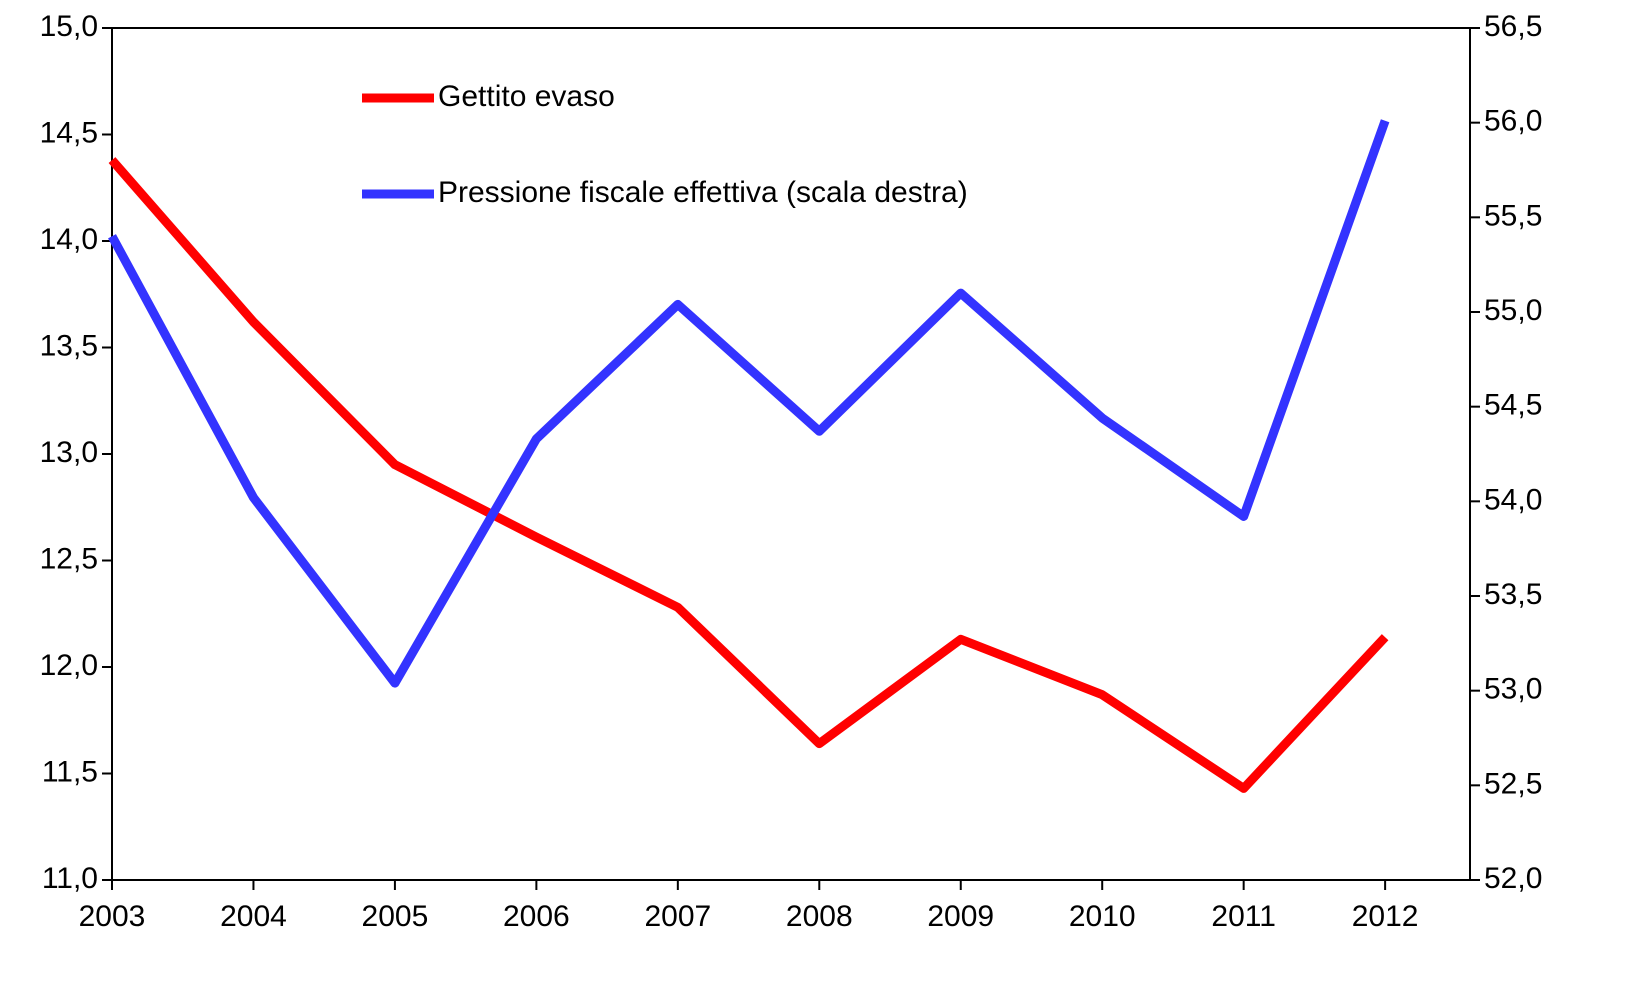  Describe the element at coordinates (1385, 916) in the screenshot. I see `x-tick-label: 2012` at that location.